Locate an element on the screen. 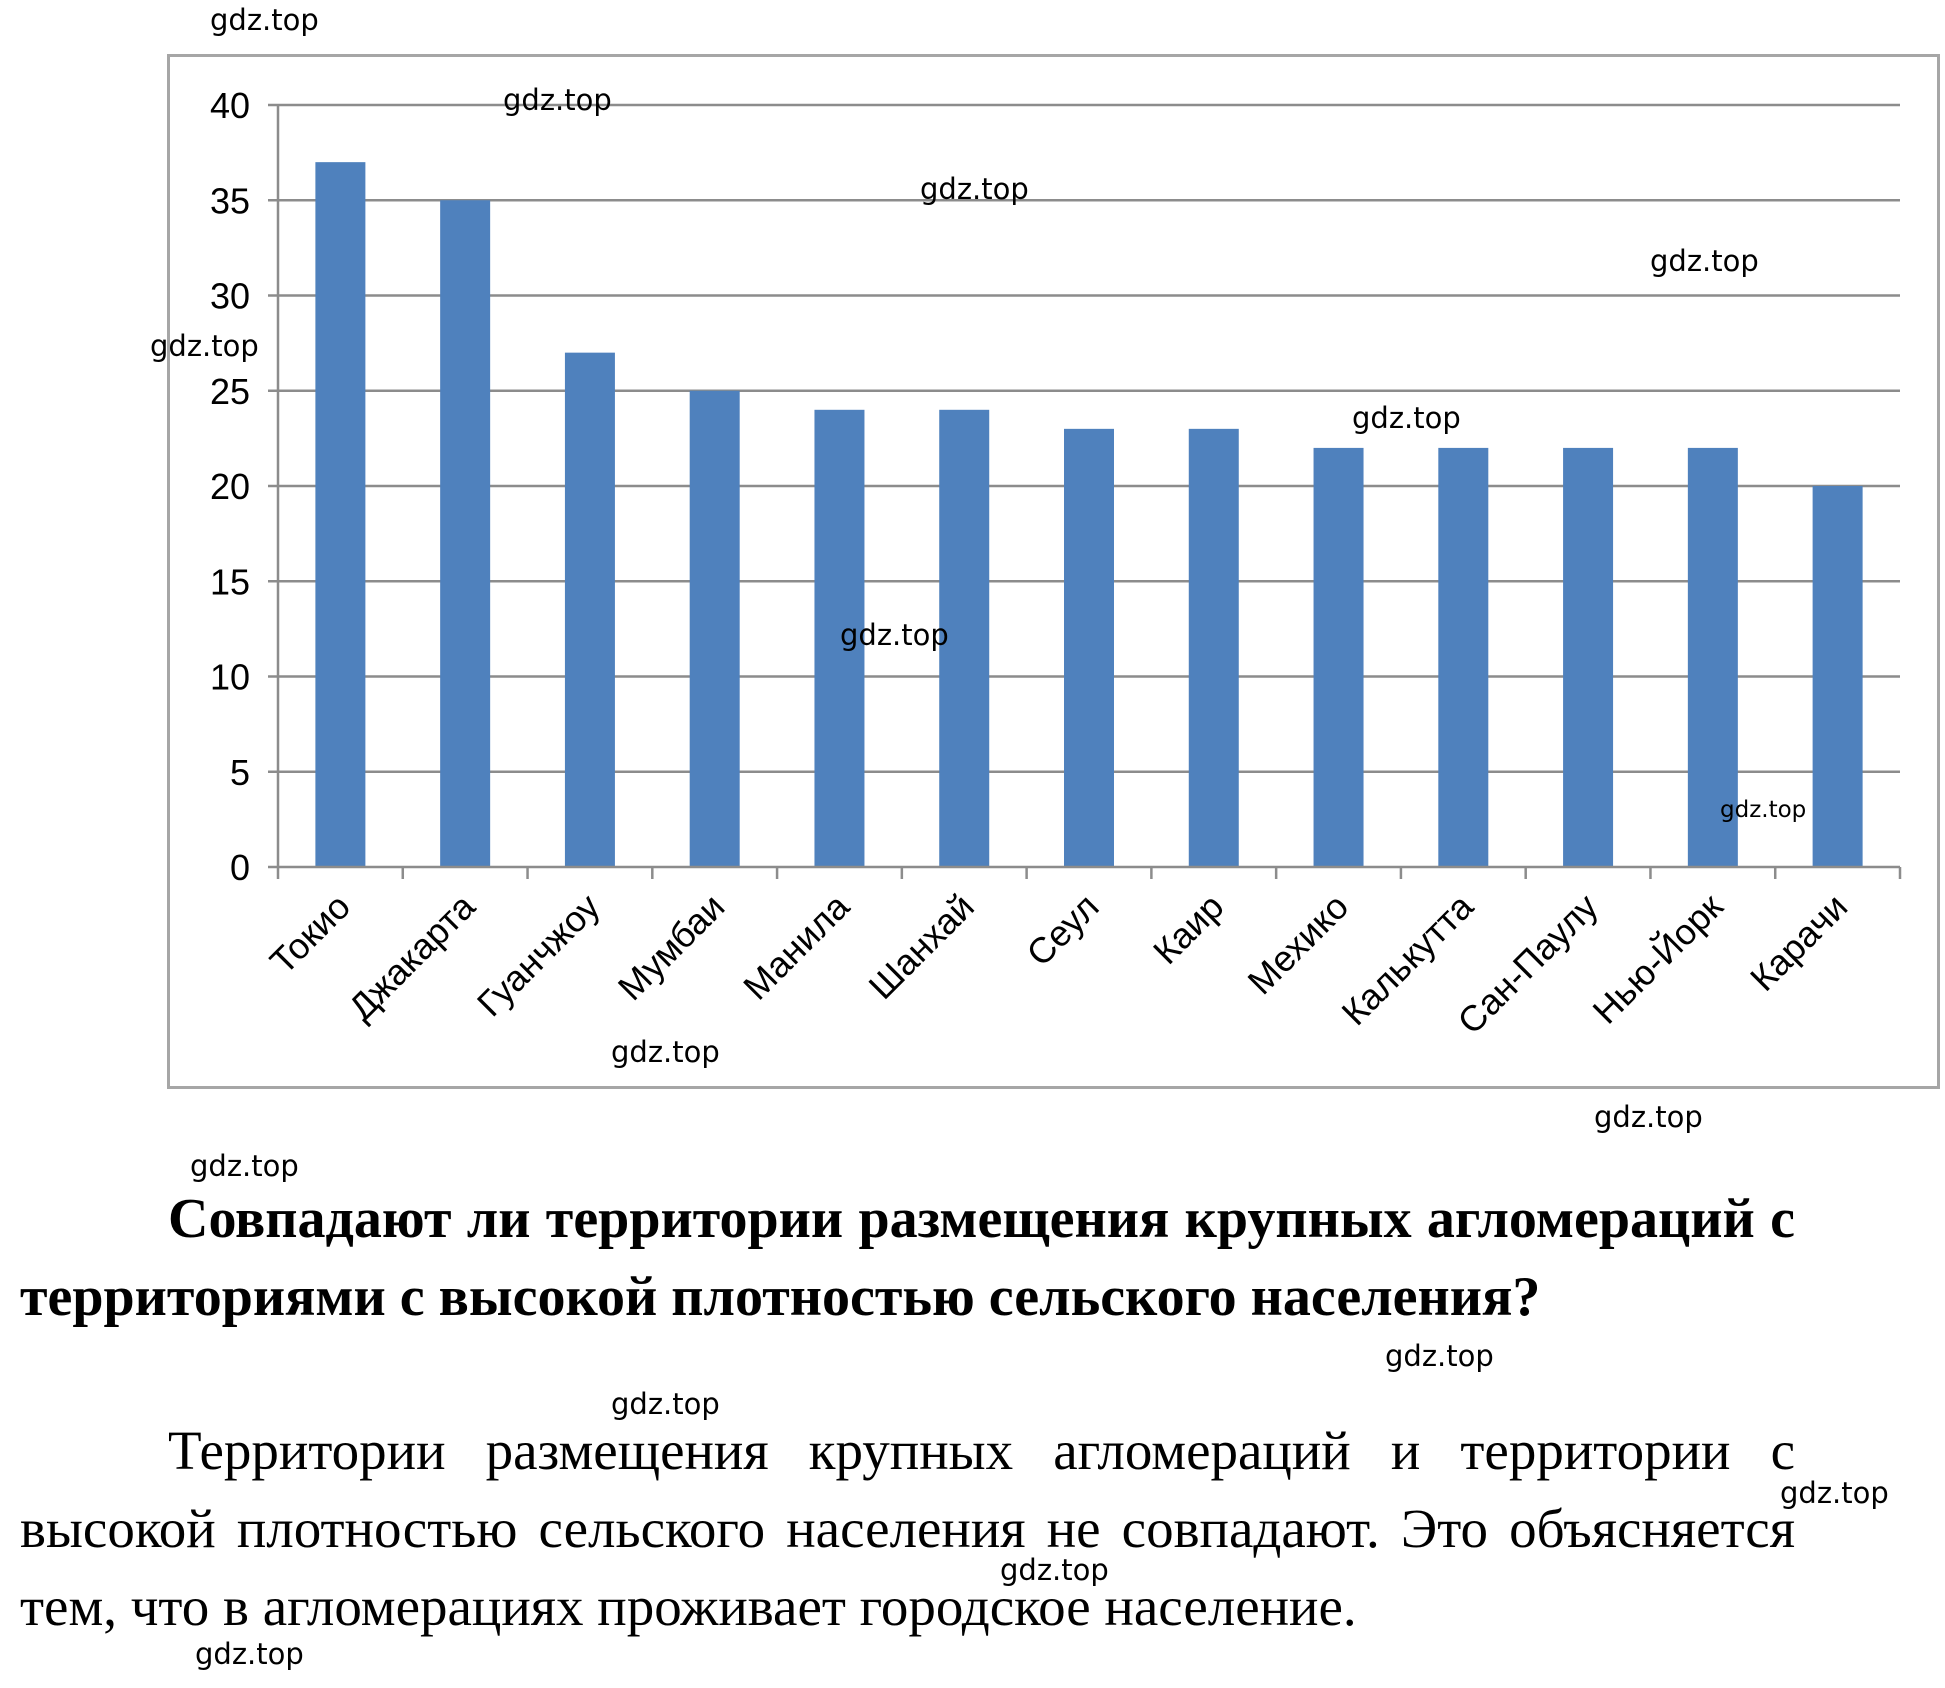 This screenshot has height=1688, width=1945. y-tick-label: 15 is located at coordinates (230, 581).